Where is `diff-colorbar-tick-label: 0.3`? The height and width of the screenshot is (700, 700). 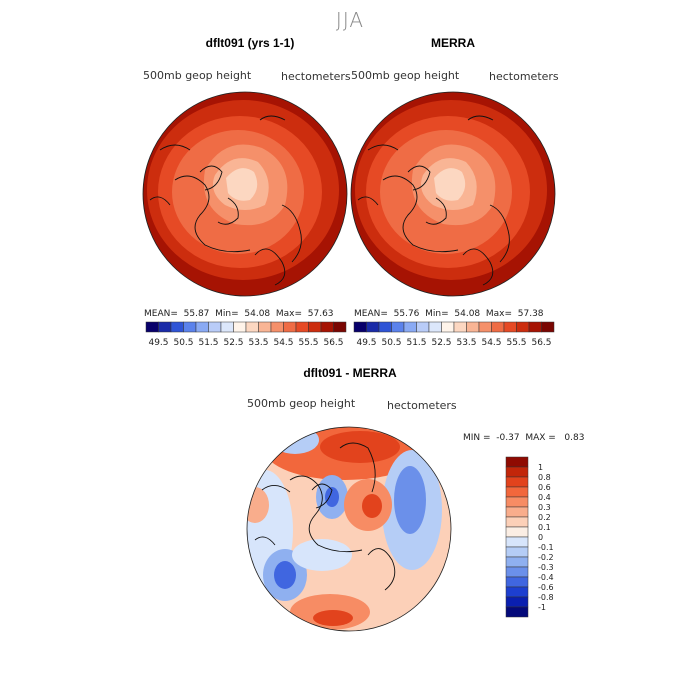 diff-colorbar-tick-label: 0.3 is located at coordinates (544, 507).